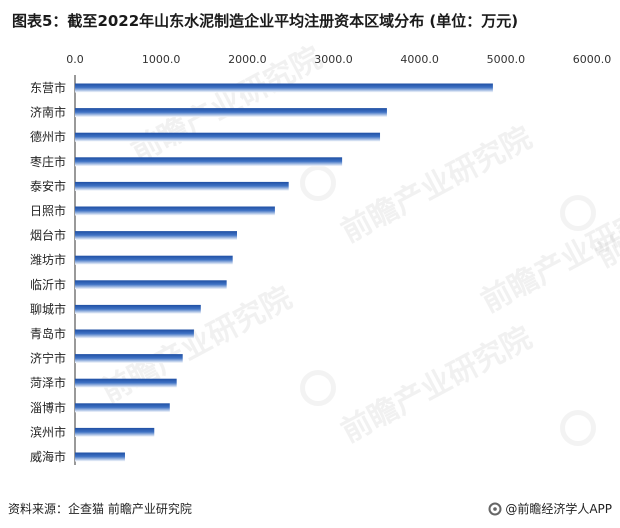 The width and height of the screenshot is (620, 528). Describe the element at coordinates (247, 59) in the screenshot. I see `x-tick-label: 2000.0` at that location.